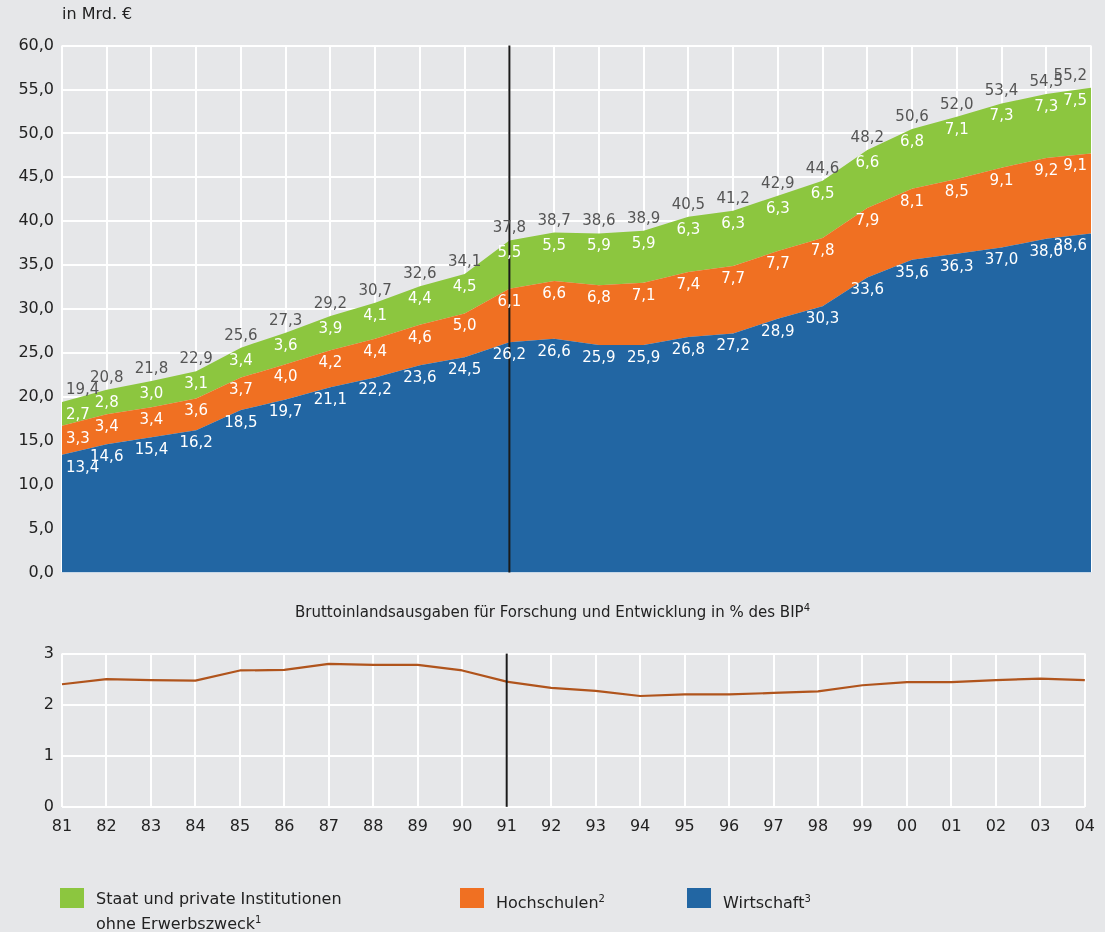  What do you see at coordinates (375, 389) in the screenshot?
I see `data-label: 22,2` at bounding box center [375, 389].